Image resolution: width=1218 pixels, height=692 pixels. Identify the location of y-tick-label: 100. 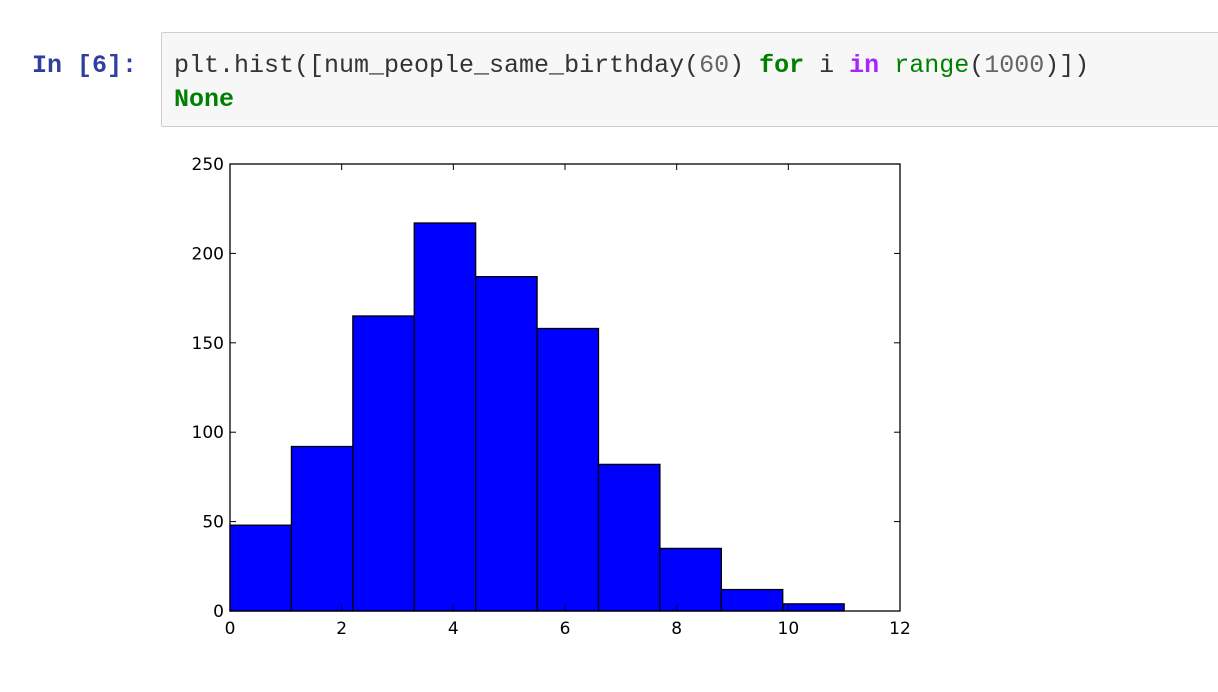
(208, 433).